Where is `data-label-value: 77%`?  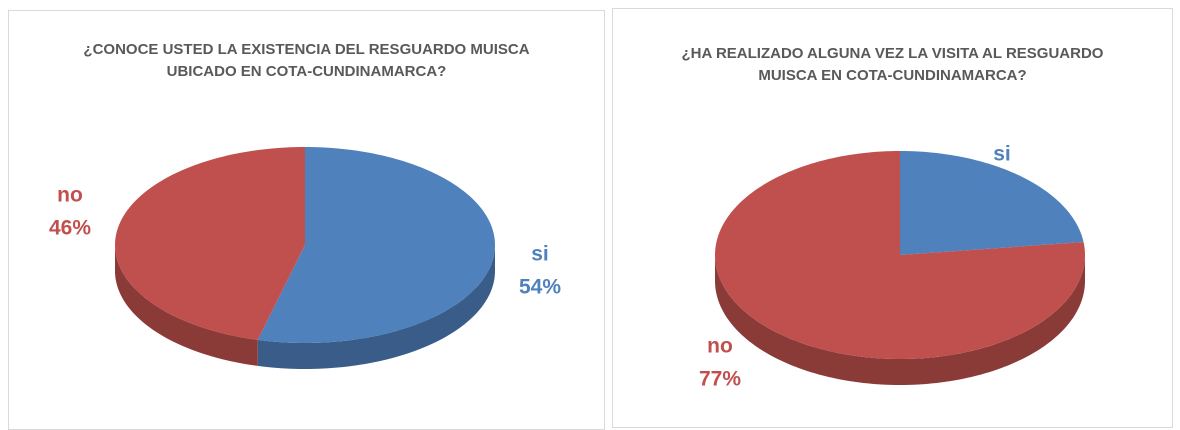 data-label-value: 77% is located at coordinates (720, 379).